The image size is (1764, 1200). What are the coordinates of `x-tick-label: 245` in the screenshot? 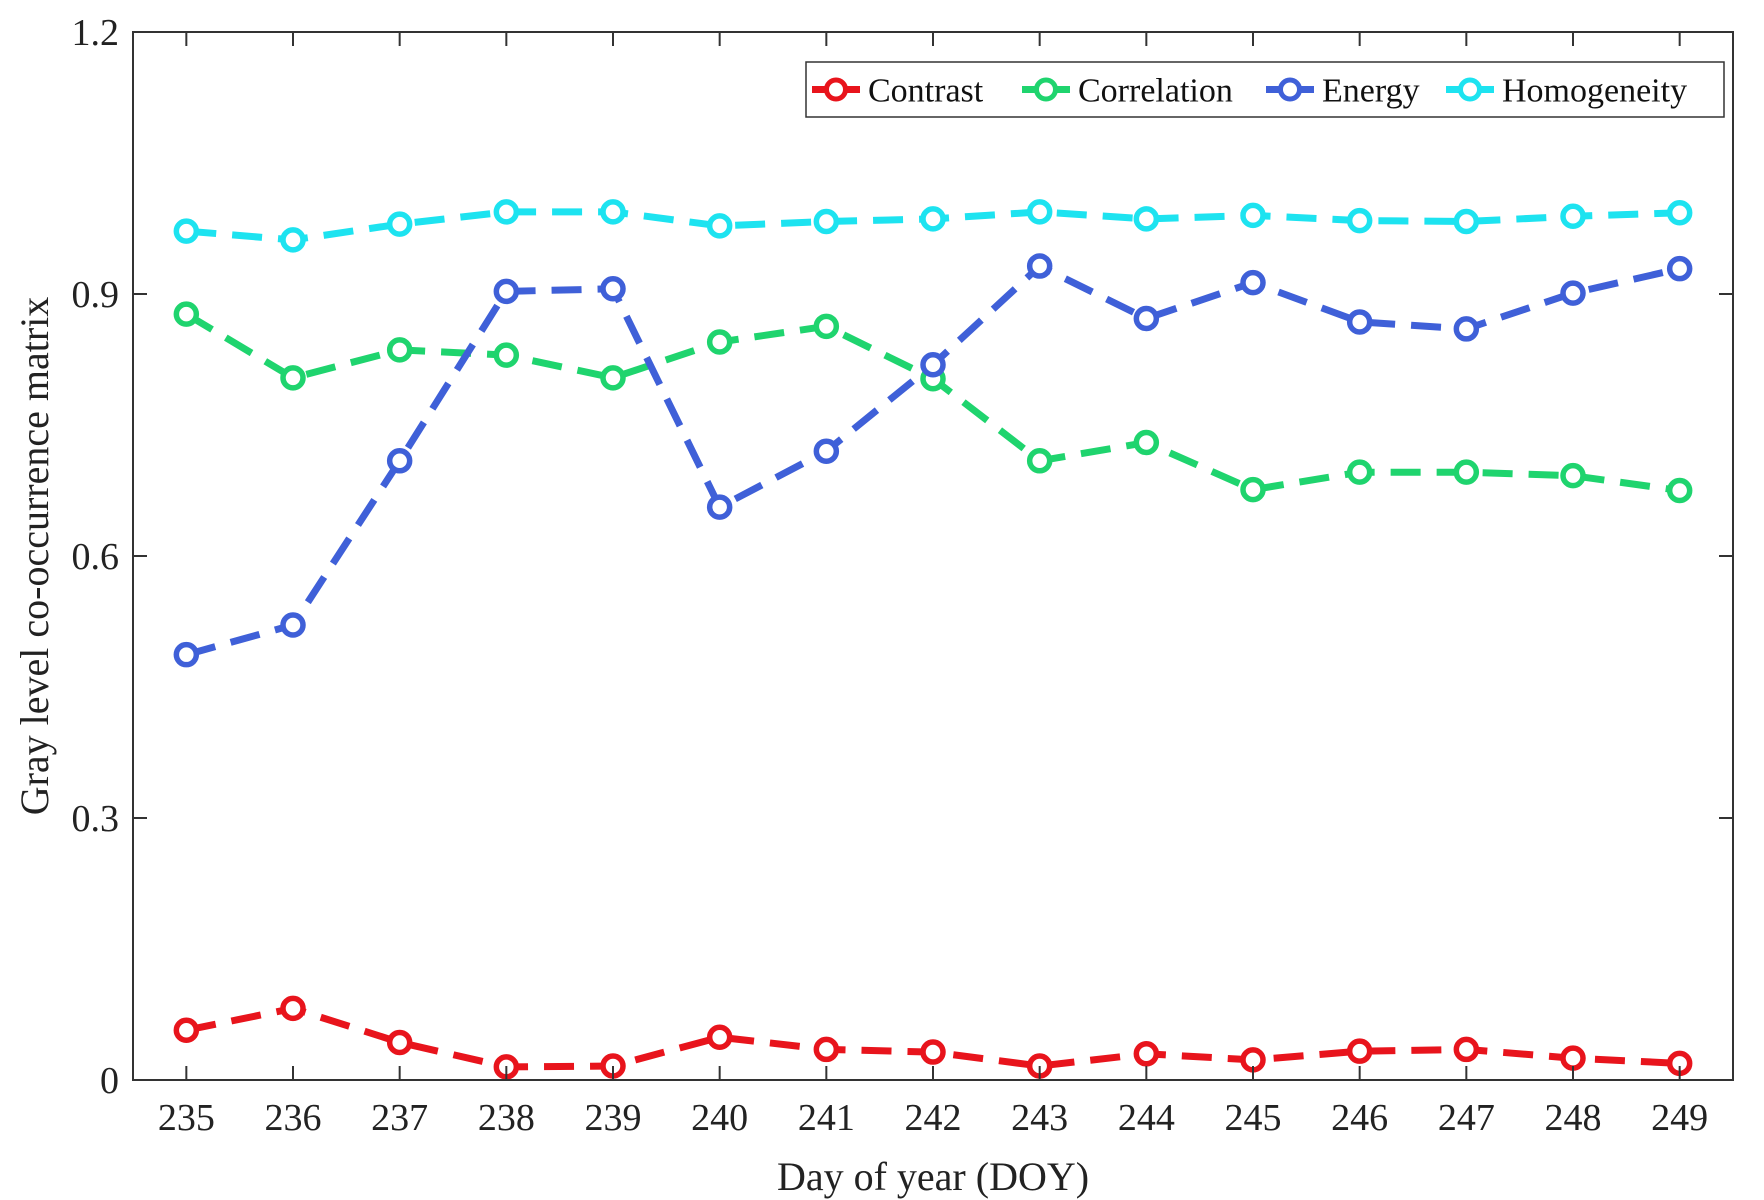 It's located at (1253, 1118).